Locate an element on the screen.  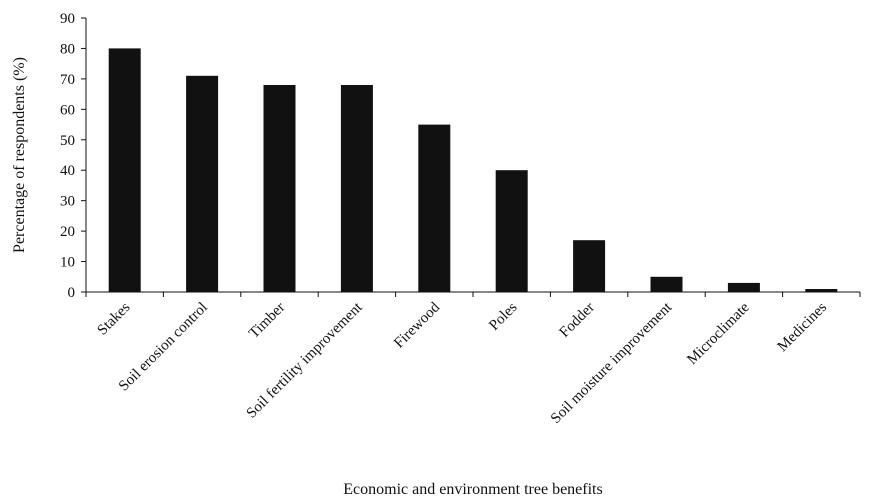
y-tick-label: 80 is located at coordinates (67, 49).